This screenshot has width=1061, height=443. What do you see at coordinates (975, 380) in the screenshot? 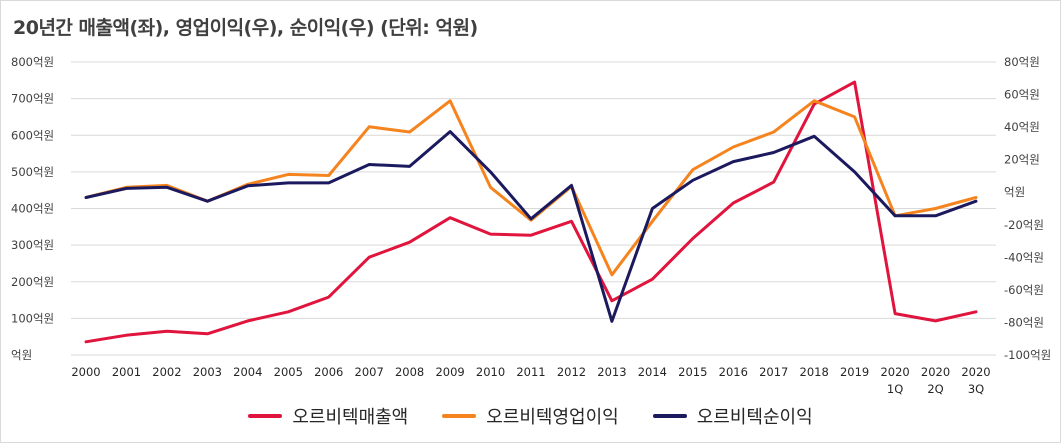
I see `x-tick-label: 2020 3Q` at bounding box center [975, 380].